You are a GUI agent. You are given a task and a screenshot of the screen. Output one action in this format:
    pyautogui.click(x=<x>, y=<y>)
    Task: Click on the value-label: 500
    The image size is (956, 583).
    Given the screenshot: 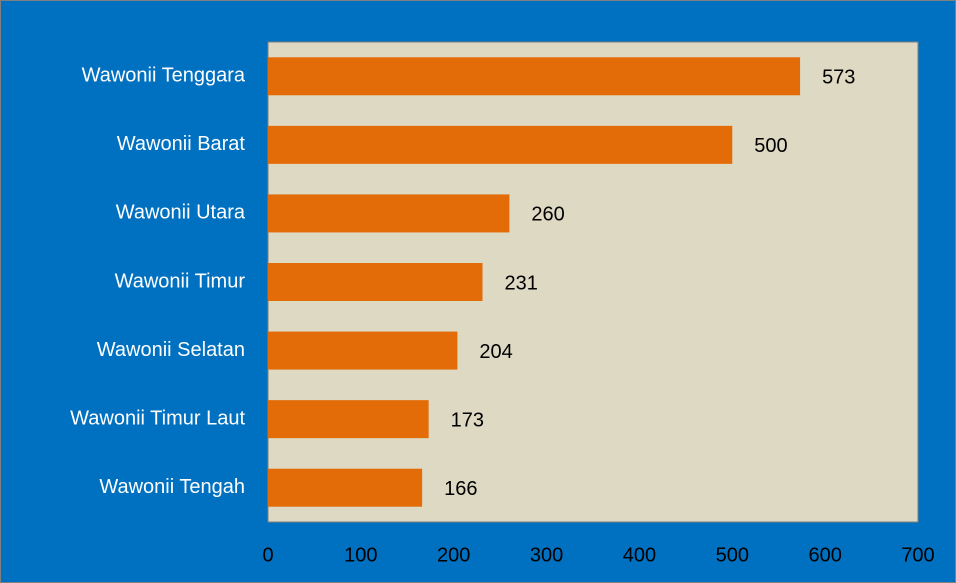 What is the action you would take?
    pyautogui.click(x=770, y=146)
    